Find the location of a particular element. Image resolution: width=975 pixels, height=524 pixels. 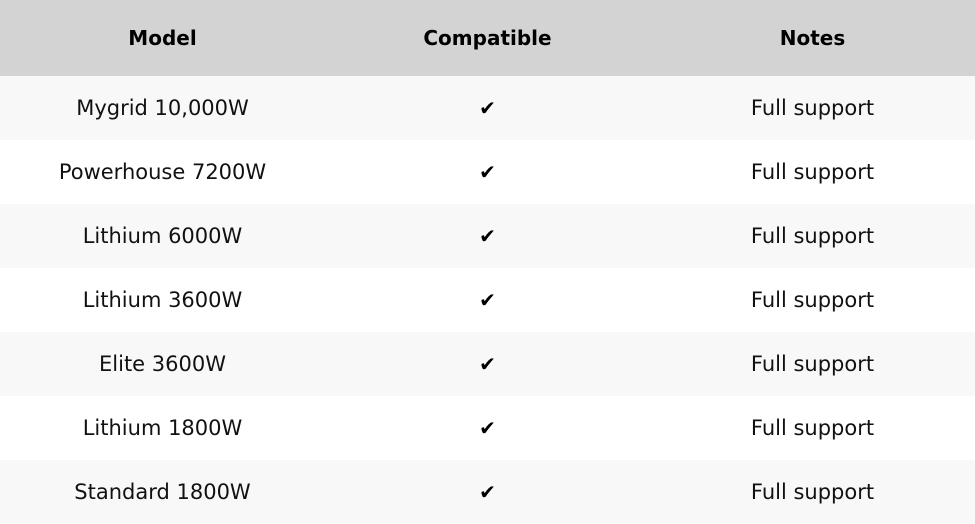

model-cell: Mygrid 10,000W is located at coordinates (162, 108).